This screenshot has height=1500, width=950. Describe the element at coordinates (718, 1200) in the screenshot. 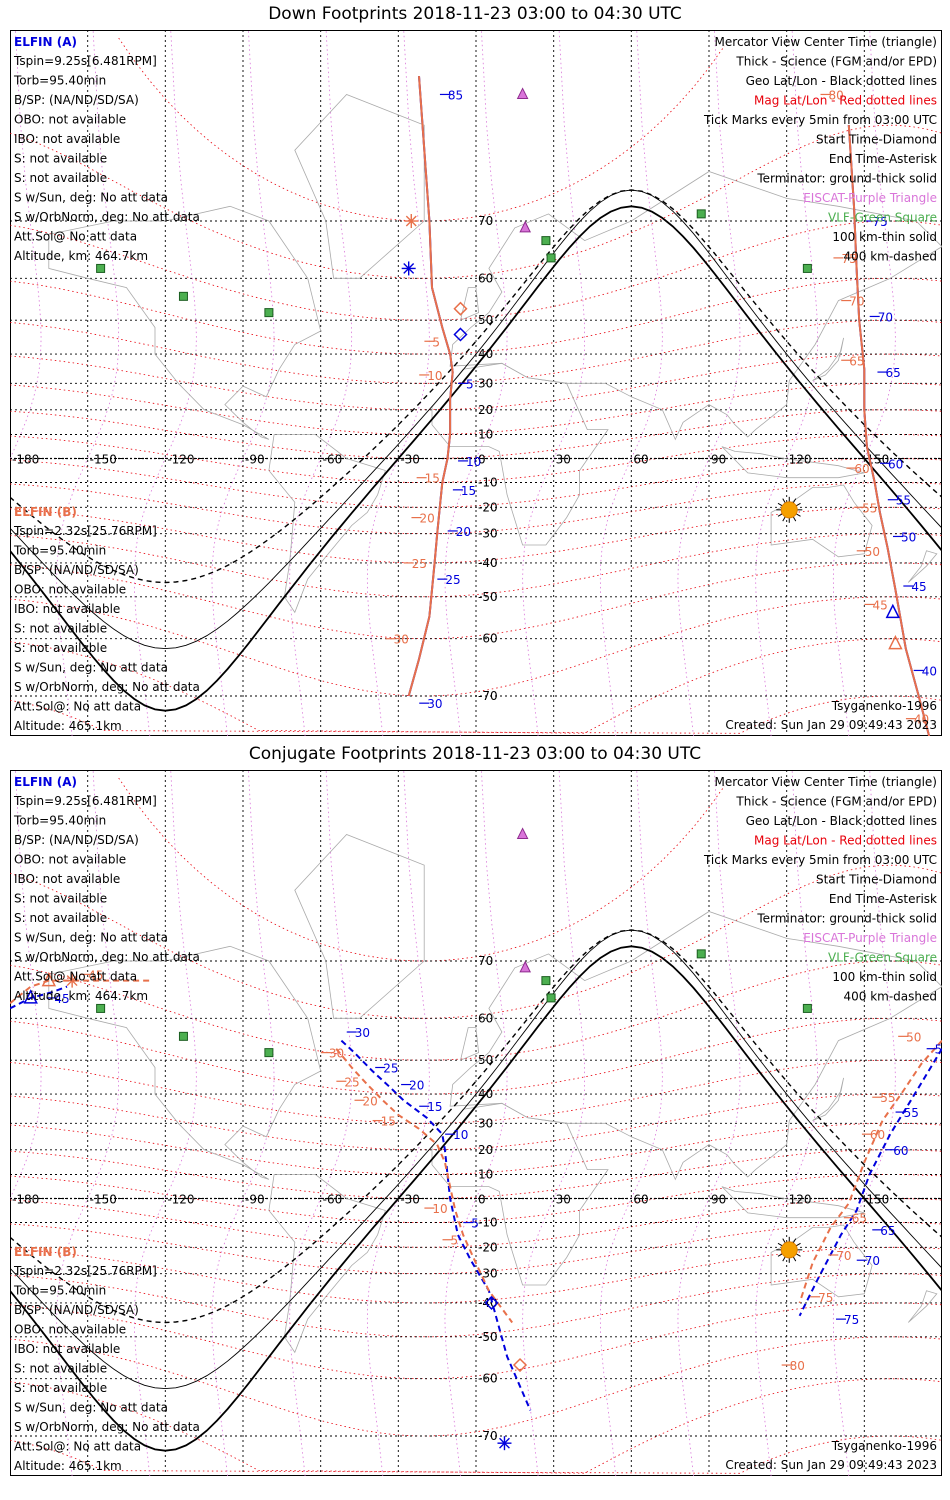

I see `lon-tick-label: 90` at that location.